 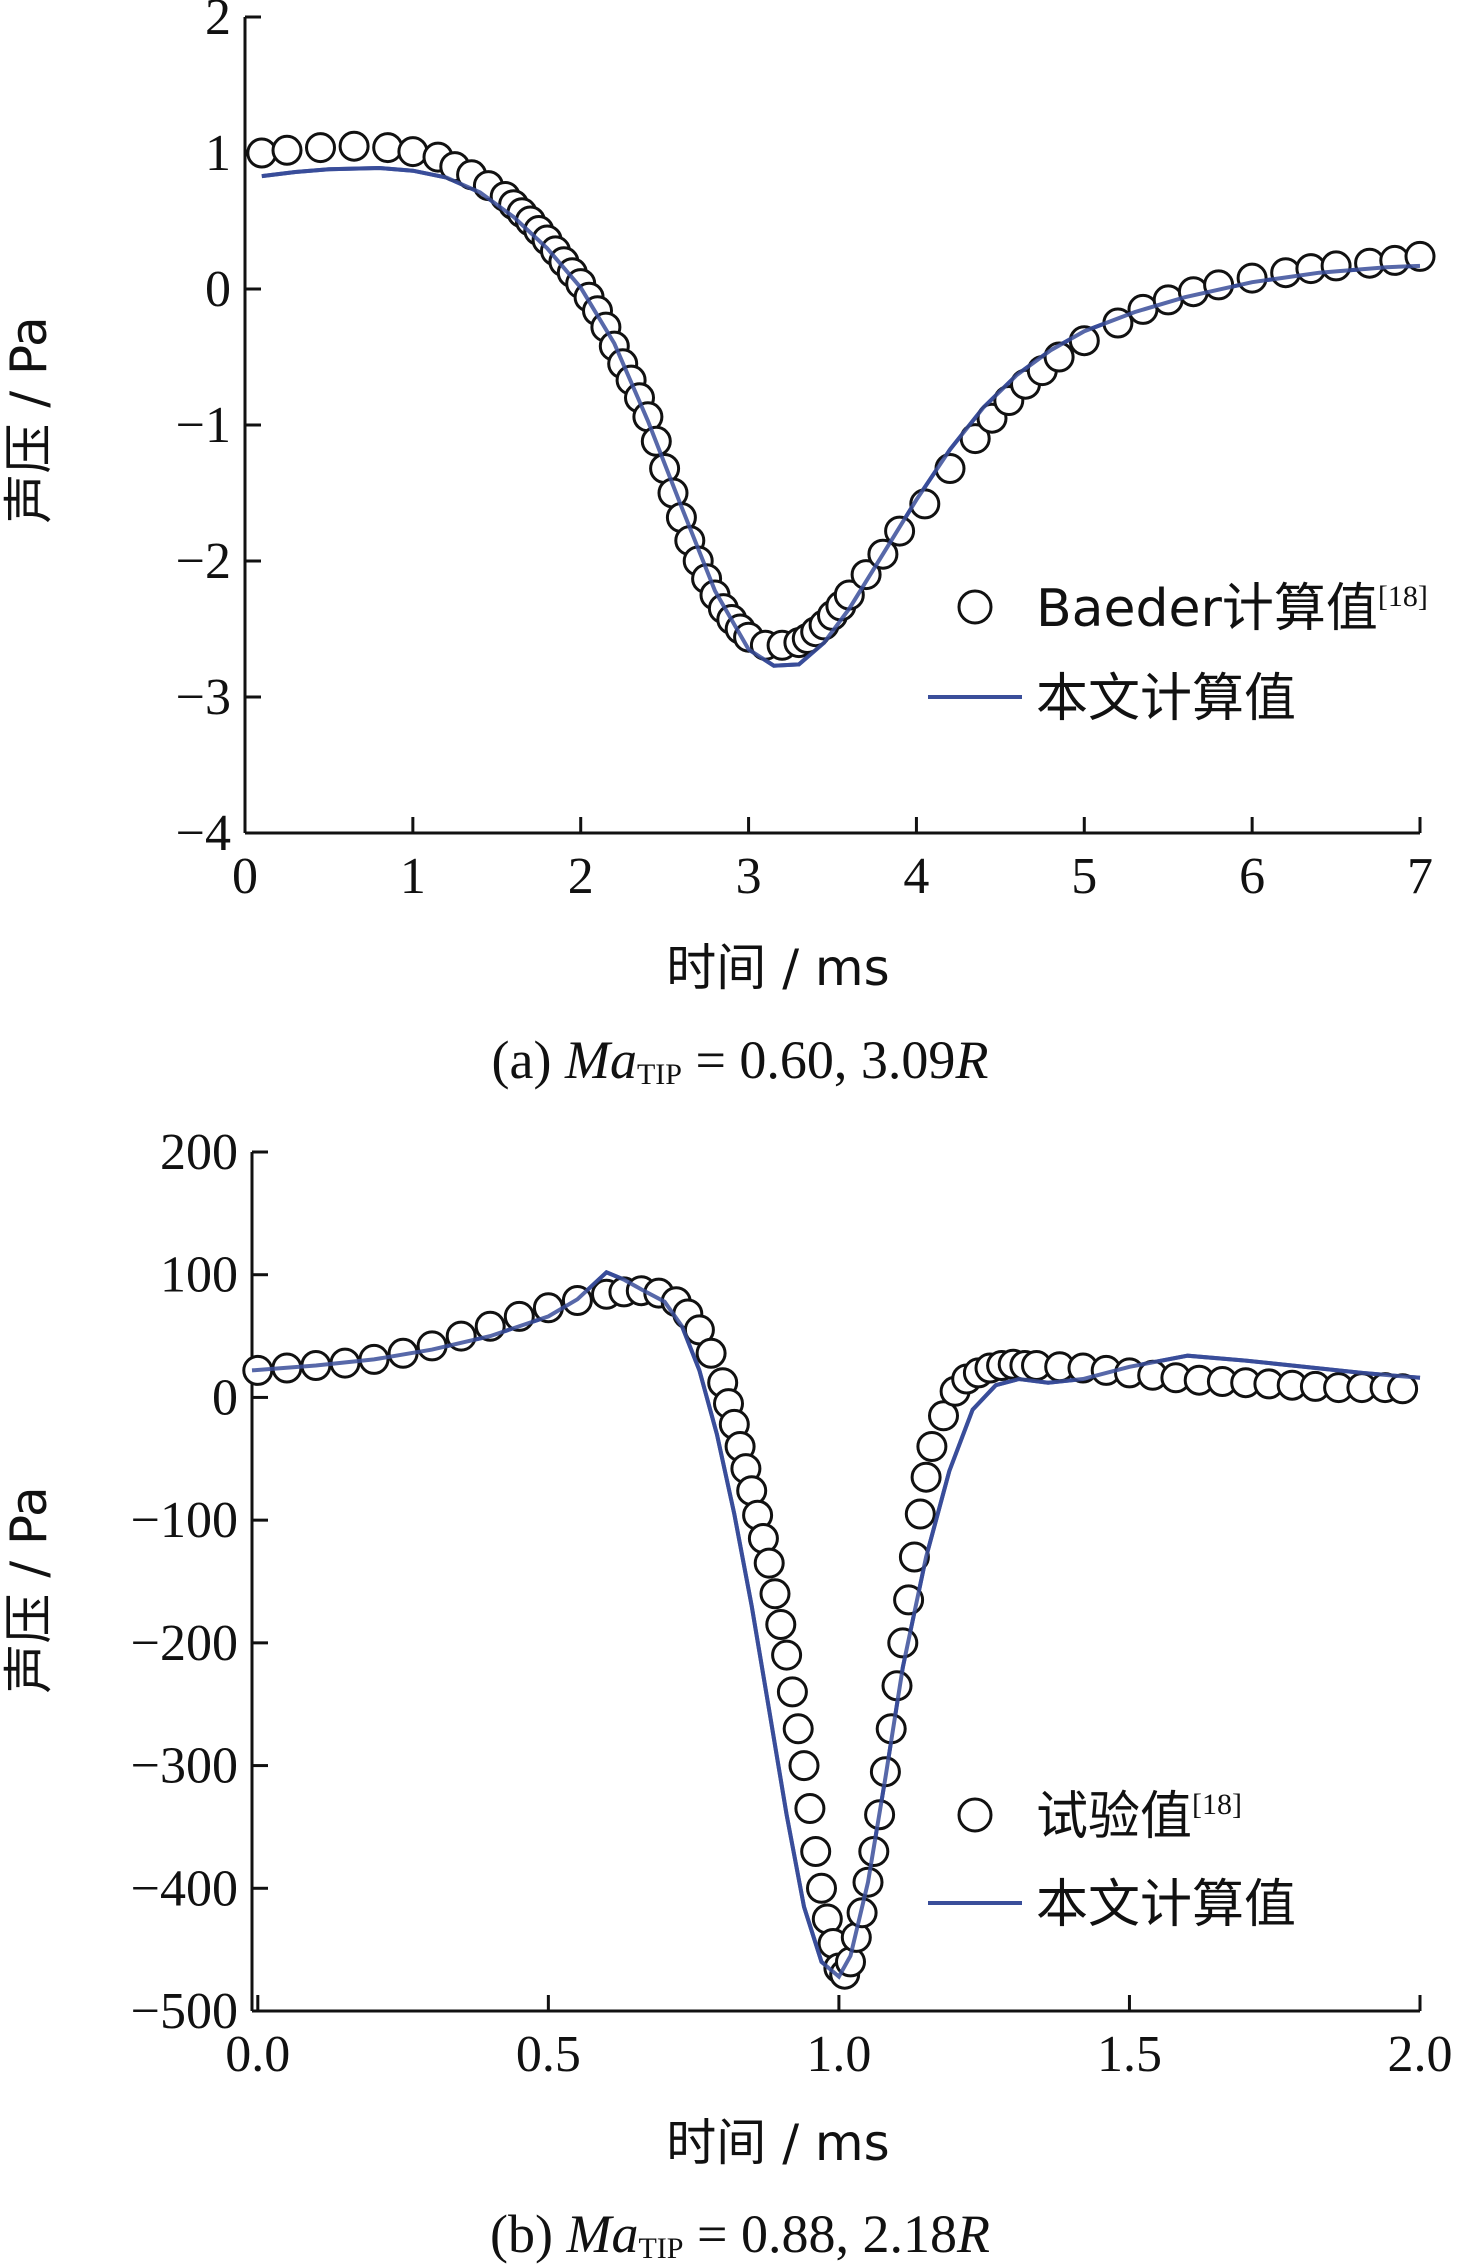 I want to click on chart-b-ytick-label: 100, so click(x=199, y=1275).